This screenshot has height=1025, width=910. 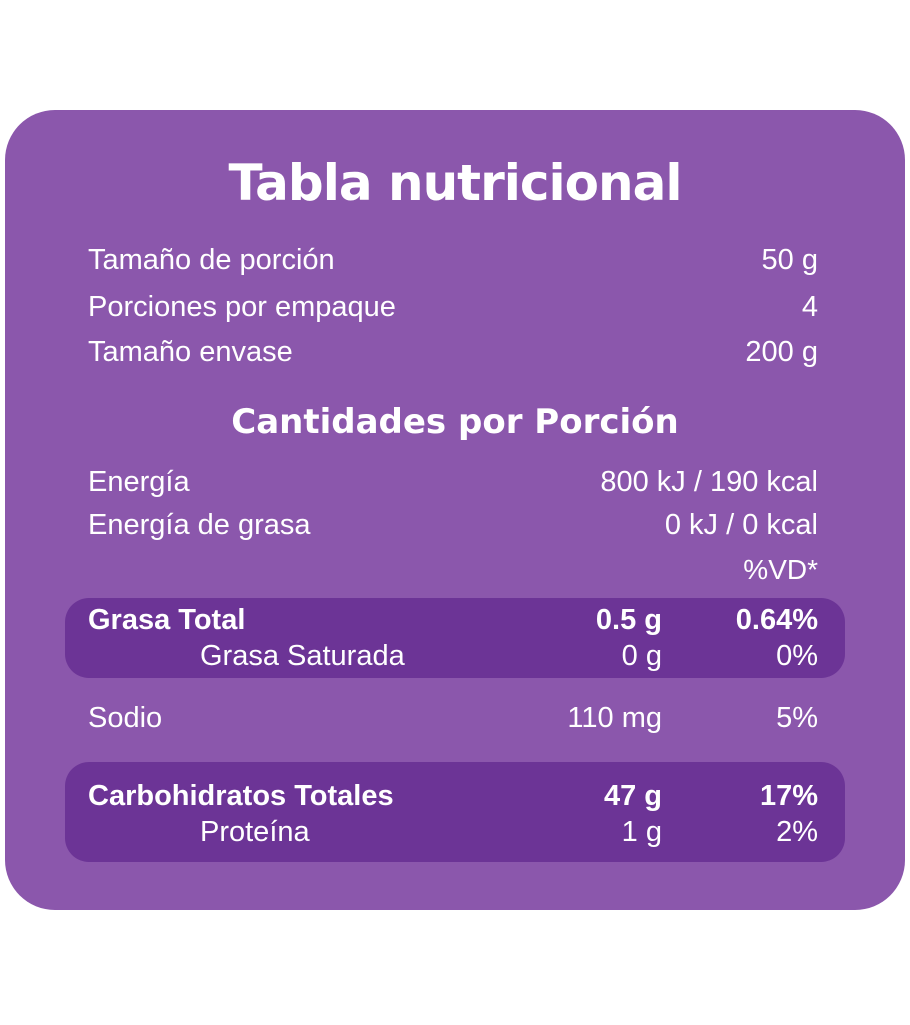 I want to click on serving-size-row: Tamaño de porción 50 g, so click(x=453, y=260).